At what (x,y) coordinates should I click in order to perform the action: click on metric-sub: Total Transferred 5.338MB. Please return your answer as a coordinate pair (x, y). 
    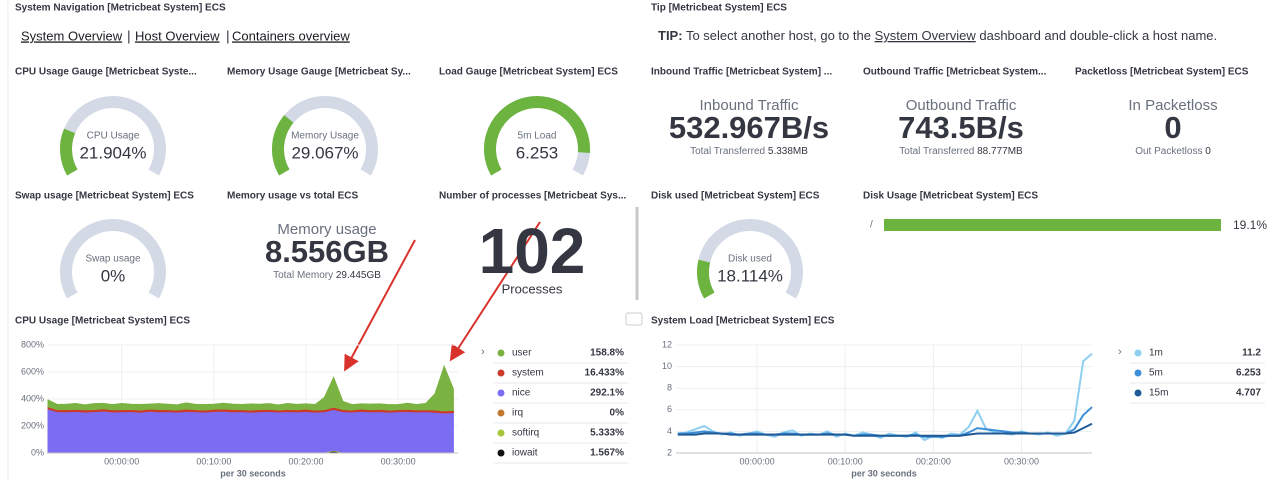
    Looking at the image, I should click on (749, 151).